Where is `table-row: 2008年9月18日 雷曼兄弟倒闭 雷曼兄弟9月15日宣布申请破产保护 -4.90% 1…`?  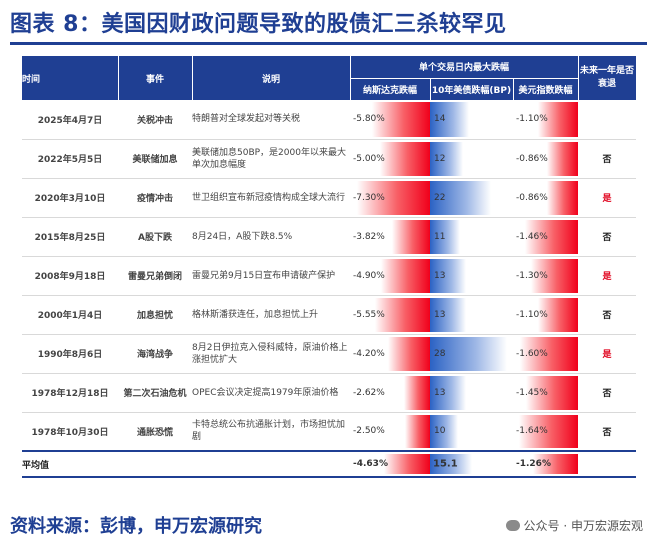 table-row: 2008年9月18日 雷曼兄弟倒闭 雷曼兄弟9月15日宣布申请破产保护 -4.90% 1… is located at coordinates (329, 276).